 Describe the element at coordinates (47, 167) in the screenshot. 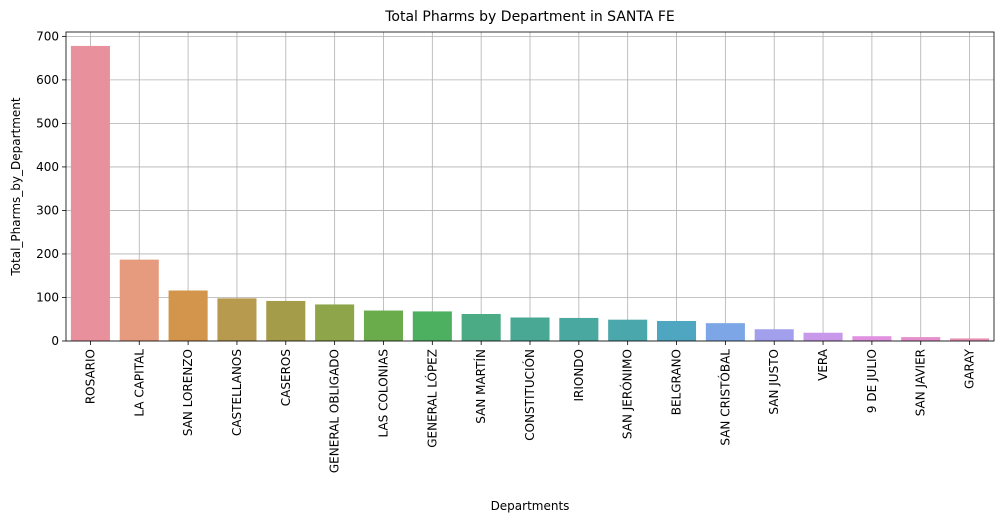

I see `y-tick-label: 400` at that location.